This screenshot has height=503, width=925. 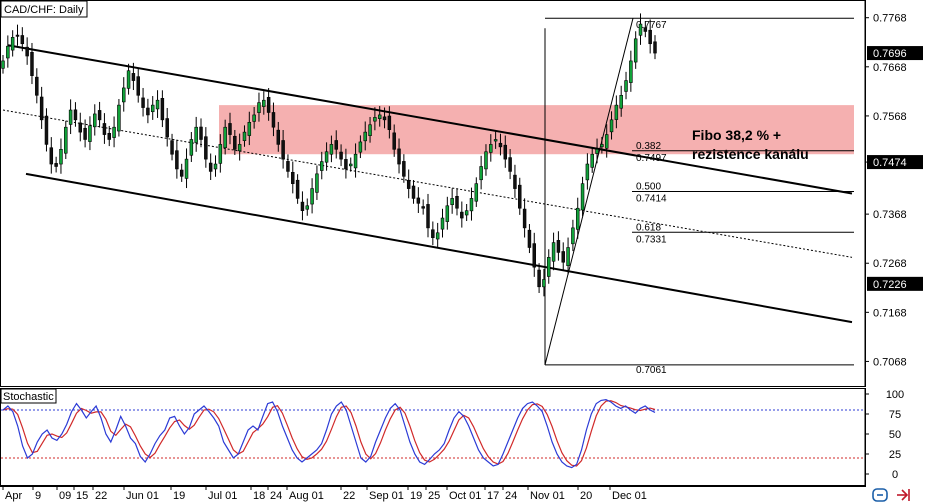 What do you see at coordinates (547, 496) in the screenshot?
I see `time-tick-label: Nov 01` at bounding box center [547, 496].